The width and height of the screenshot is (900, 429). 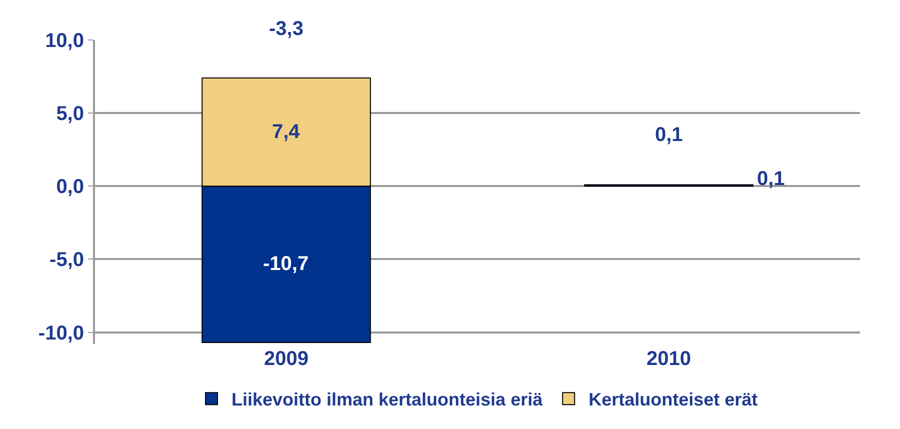 What do you see at coordinates (388, 400) in the screenshot?
I see `legend-label: Liikevoitto ilman kertaluonteisia eriä` at bounding box center [388, 400].